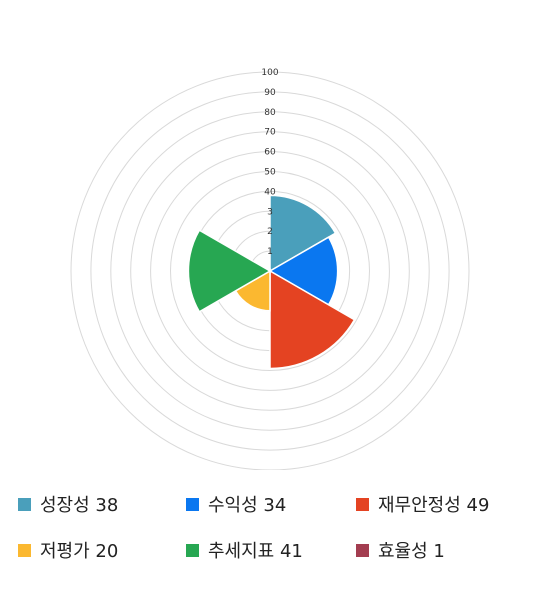 This screenshot has width=540, height=590. I want to click on slice-efficiency, so click(269, 270).